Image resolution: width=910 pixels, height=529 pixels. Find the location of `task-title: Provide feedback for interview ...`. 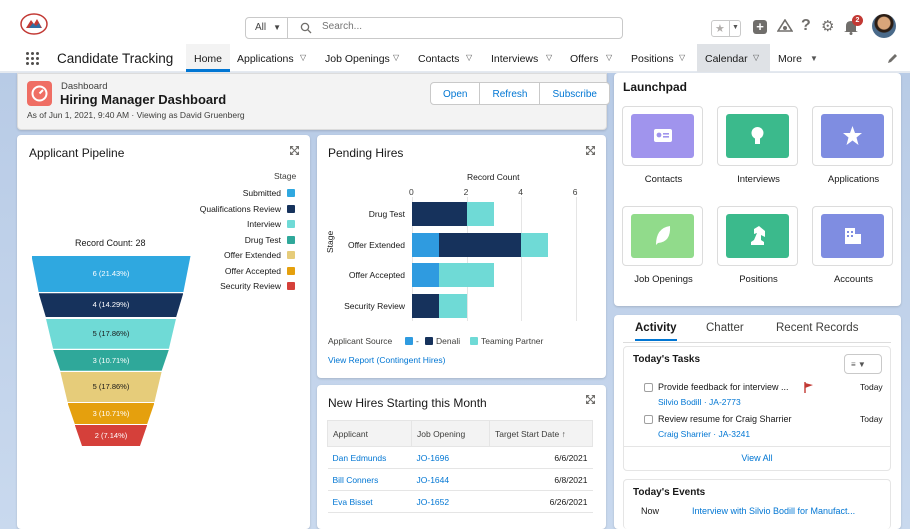

task-title: Provide feedback for interview ... is located at coordinates (723, 387).